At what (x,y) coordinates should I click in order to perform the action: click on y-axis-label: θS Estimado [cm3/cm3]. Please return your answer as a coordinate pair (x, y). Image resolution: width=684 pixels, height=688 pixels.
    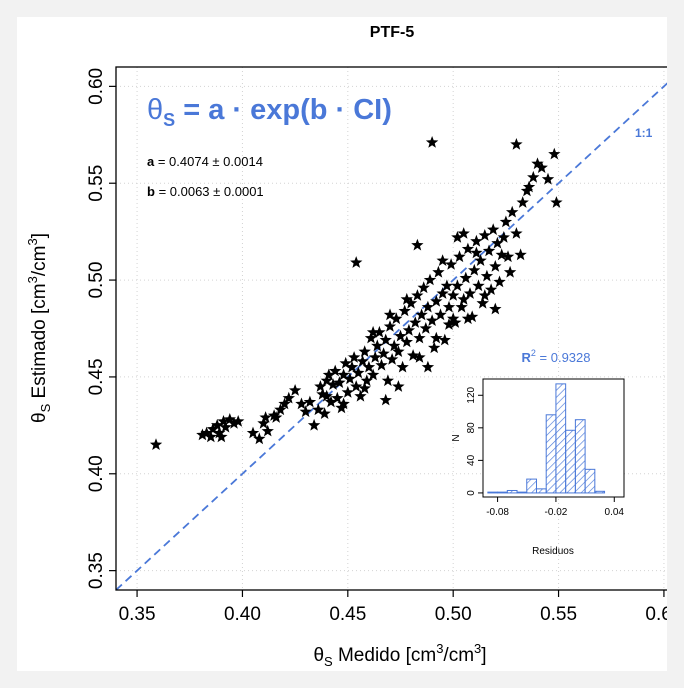
    Looking at the image, I should click on (39, 328).